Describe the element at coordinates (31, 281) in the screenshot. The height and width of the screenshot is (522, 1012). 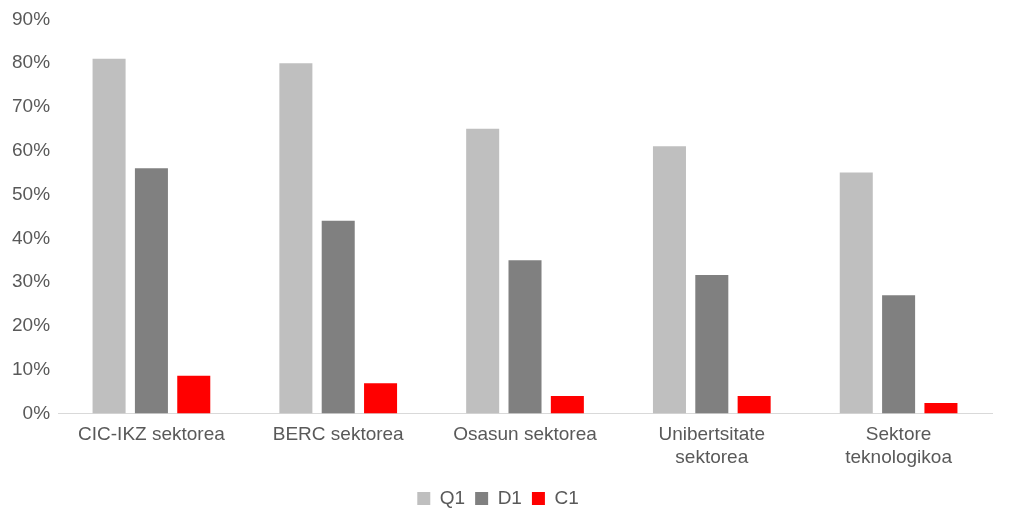
I see `y-tick-label: 30%` at that location.